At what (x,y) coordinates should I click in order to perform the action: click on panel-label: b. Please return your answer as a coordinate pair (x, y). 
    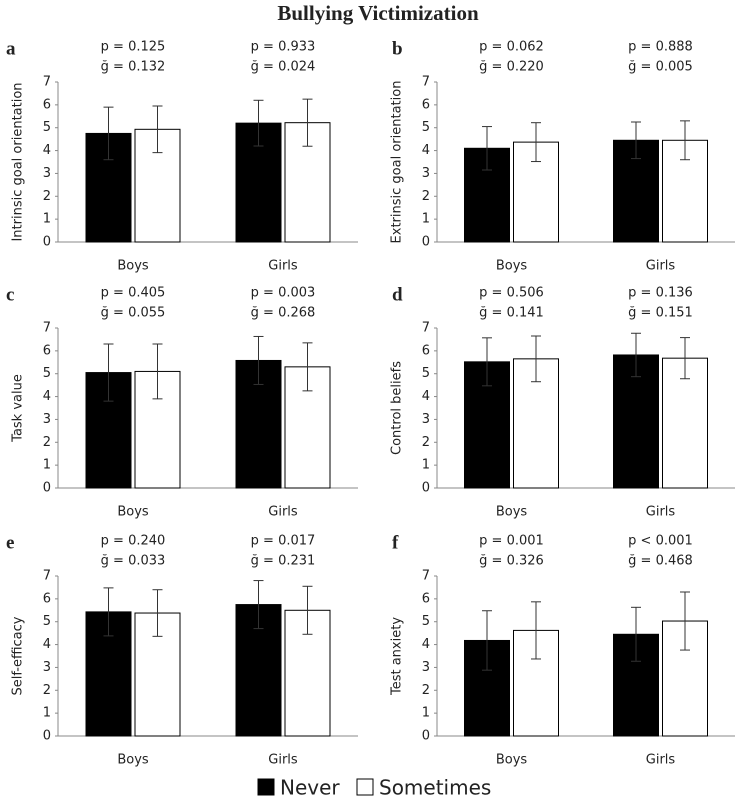
    Looking at the image, I should click on (397, 48).